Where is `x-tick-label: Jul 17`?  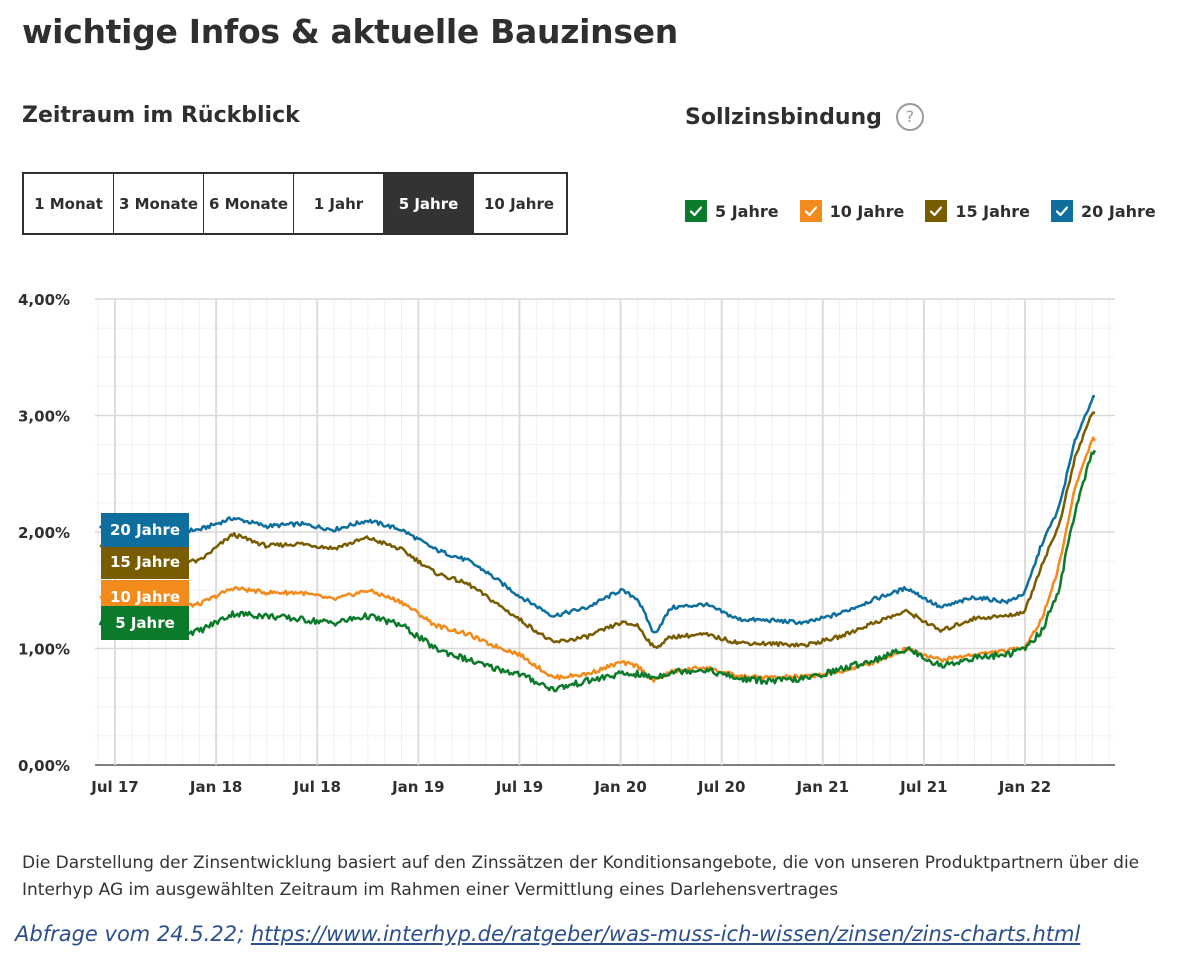
x-tick-label: Jul 17 is located at coordinates (114, 787).